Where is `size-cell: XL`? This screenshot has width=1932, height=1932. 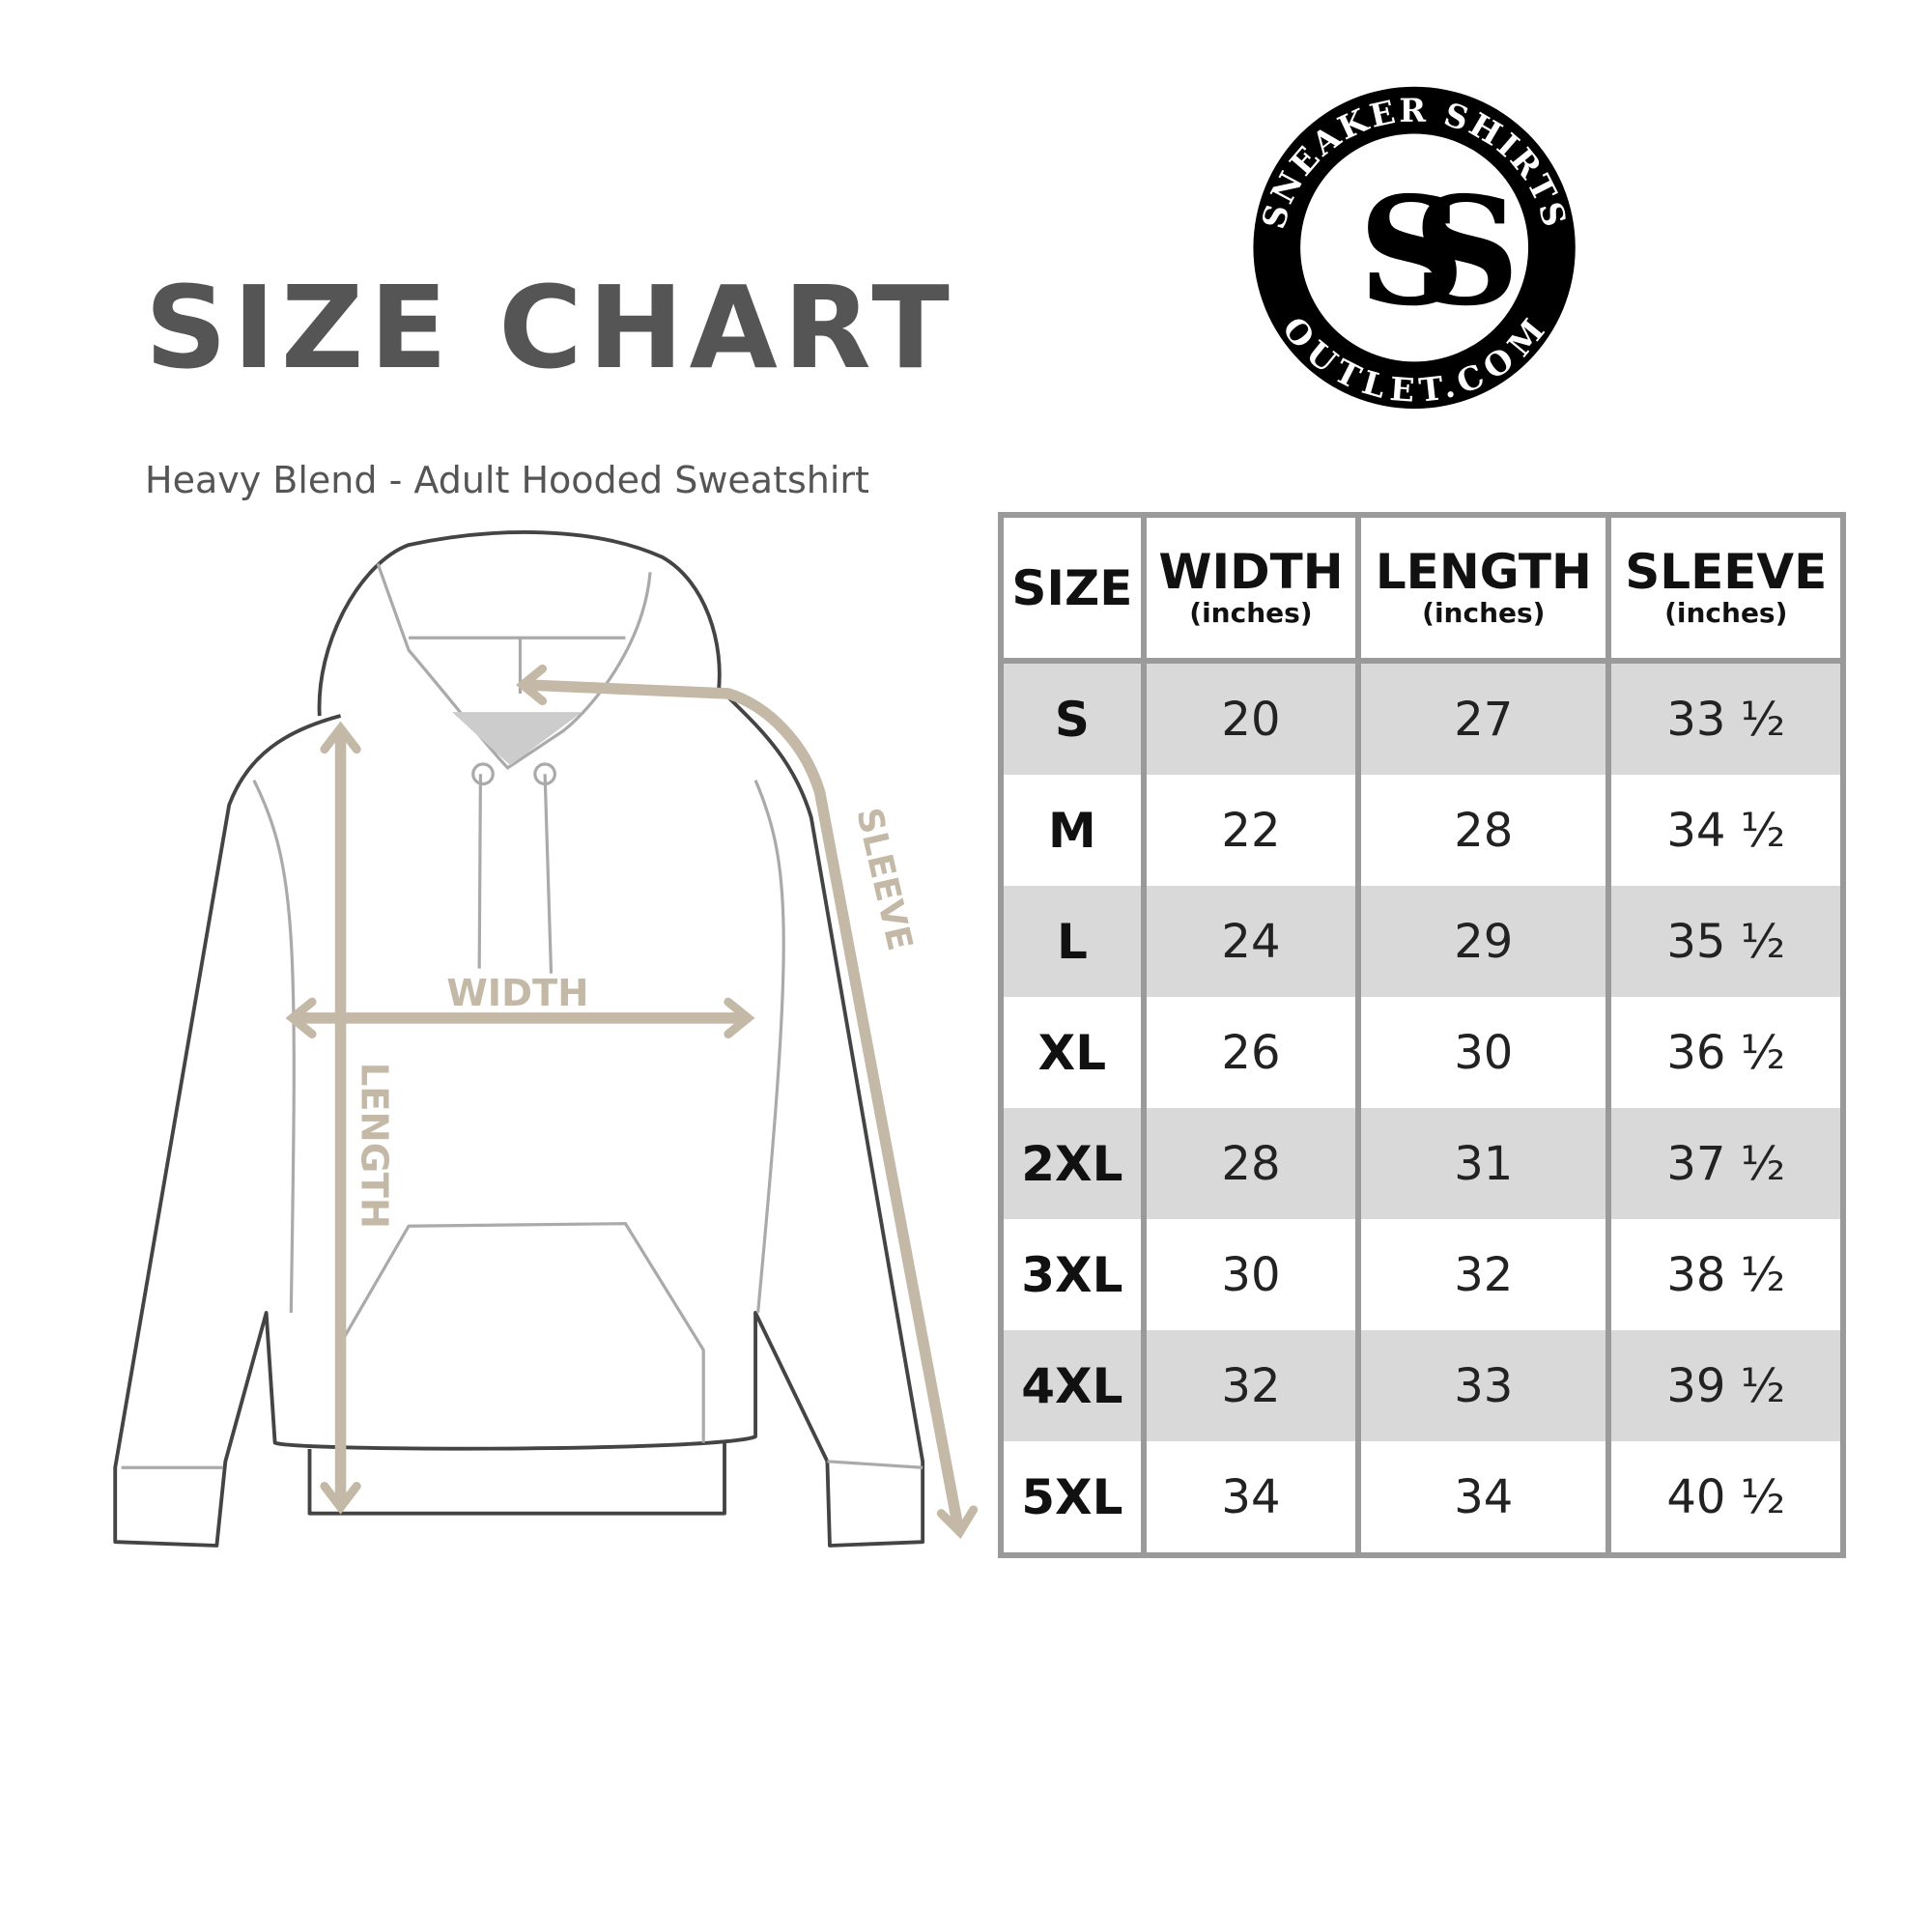
size-cell: XL is located at coordinates (1072, 1052).